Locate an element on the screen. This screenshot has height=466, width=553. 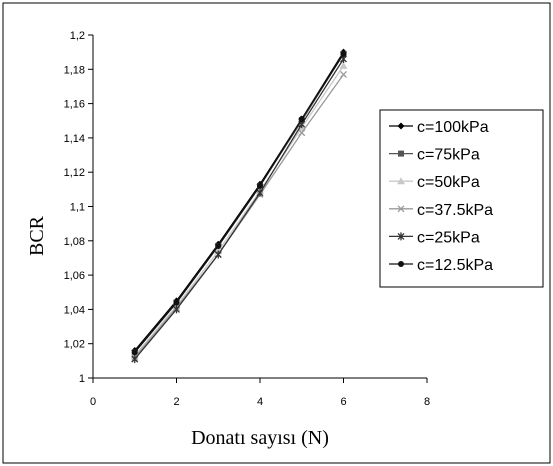
x-tick-label: 6 is located at coordinates (343, 402).